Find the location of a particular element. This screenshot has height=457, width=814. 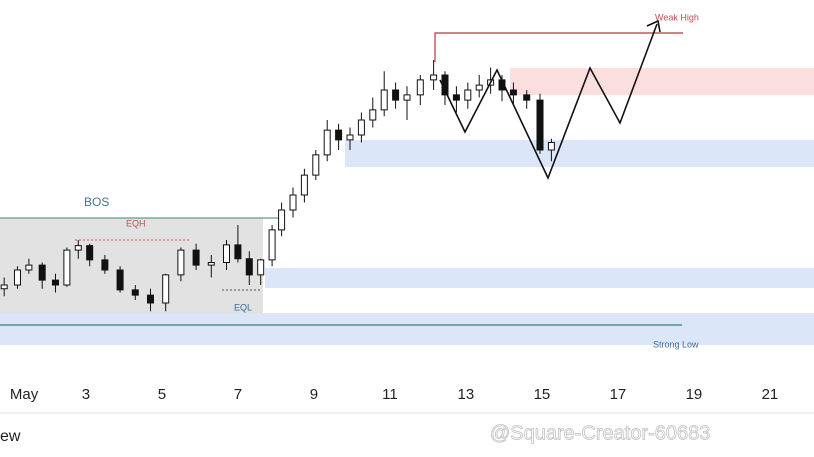

x-tick-label: 13 is located at coordinates (466, 394).